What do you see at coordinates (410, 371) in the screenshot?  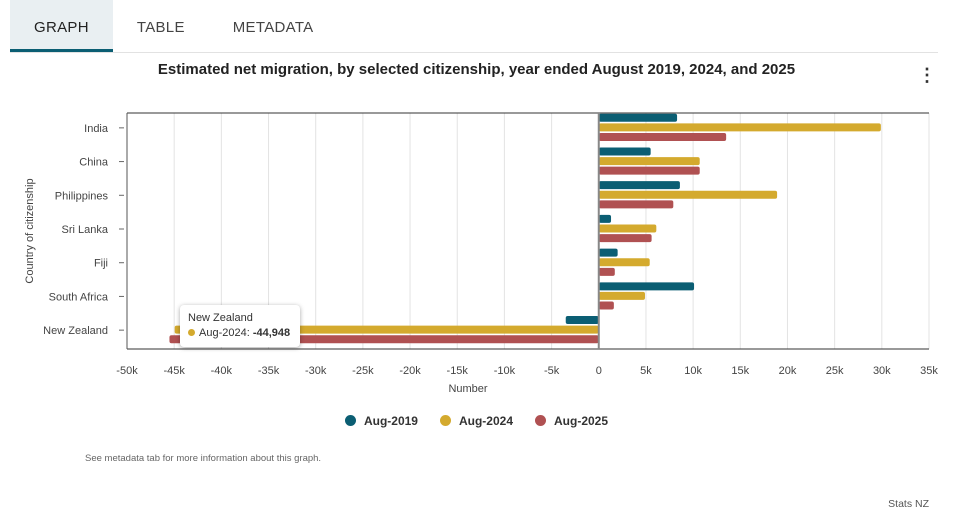 I see `x-tick-label: -20k` at bounding box center [410, 371].